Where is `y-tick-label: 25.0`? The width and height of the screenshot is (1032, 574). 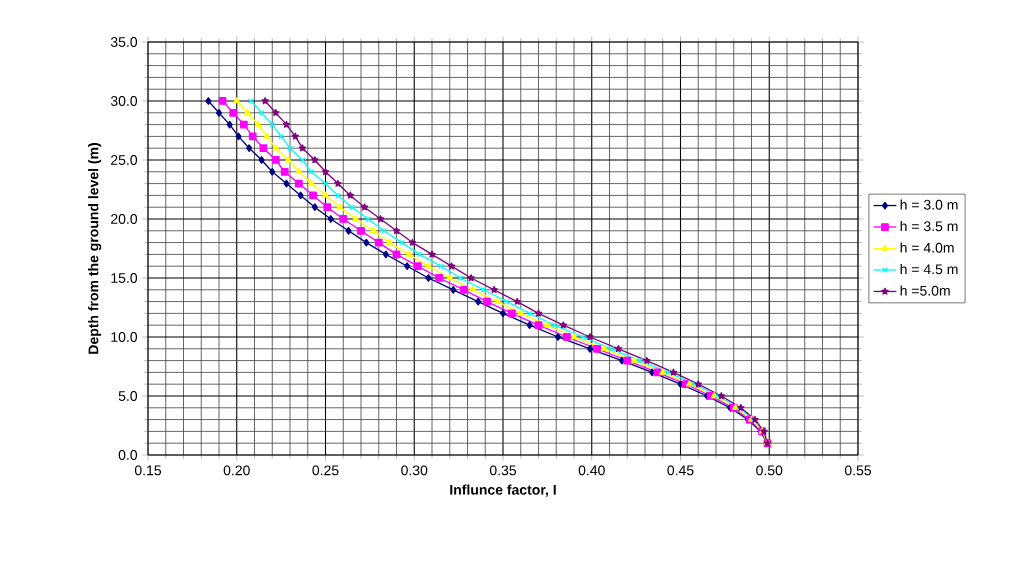
y-tick-label: 25.0 is located at coordinates (124, 160).